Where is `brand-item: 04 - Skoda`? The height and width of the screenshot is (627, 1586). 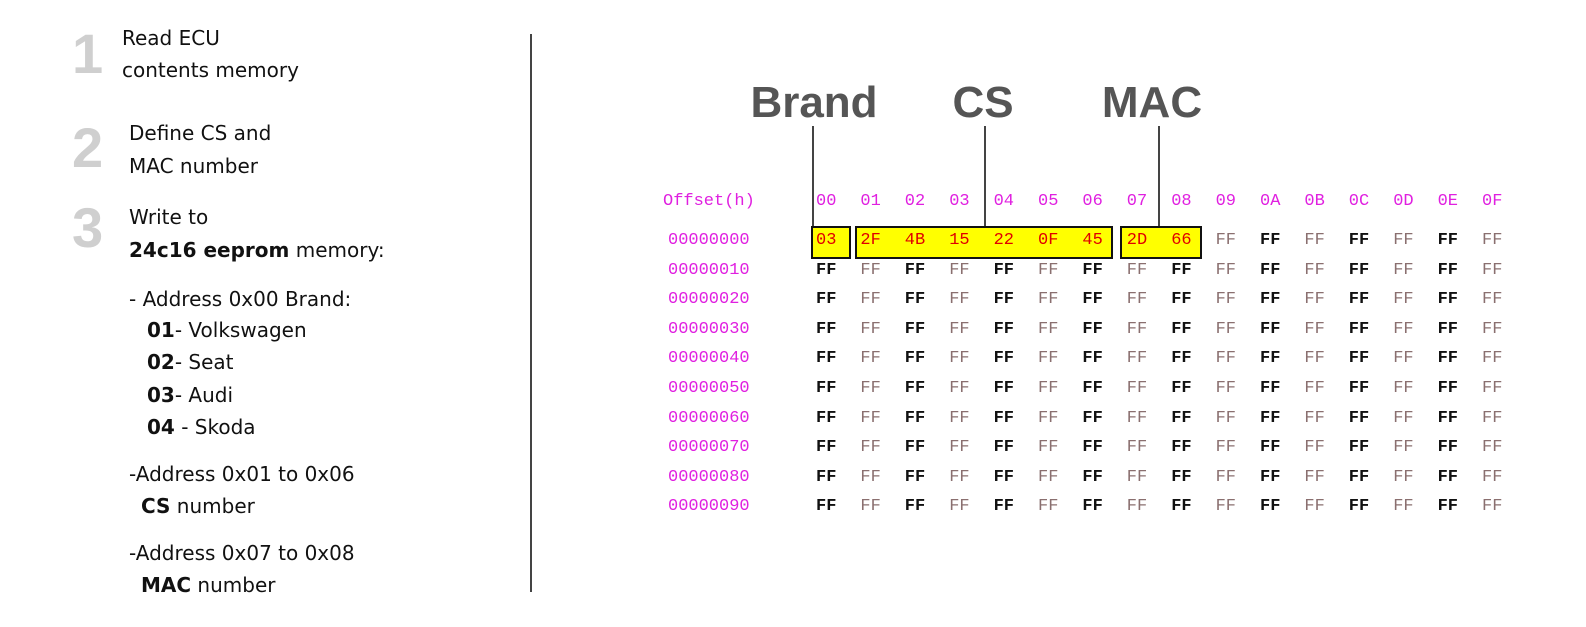
brand-item: 04 - Skoda is located at coordinates (201, 427).